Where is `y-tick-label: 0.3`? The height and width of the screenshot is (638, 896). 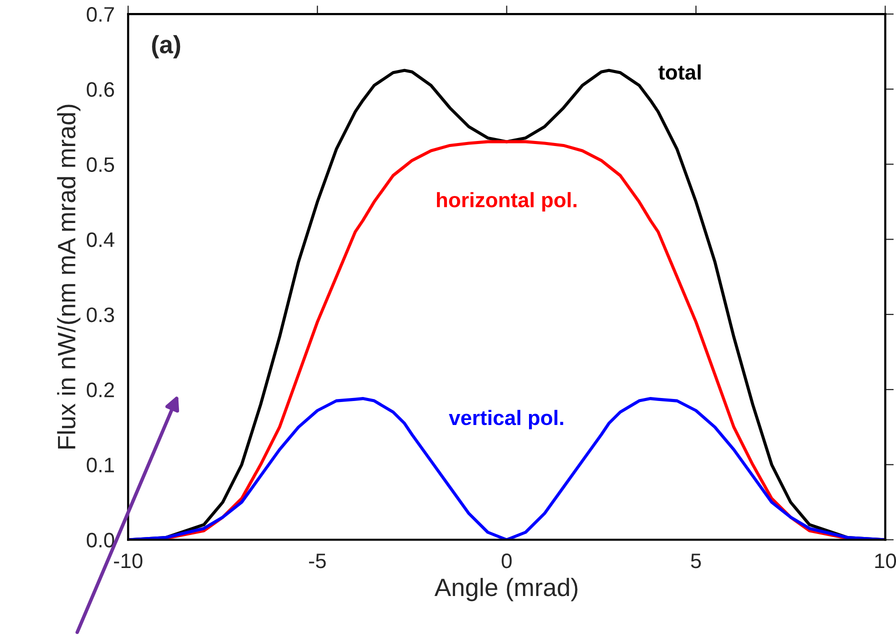
y-tick-label: 0.3 is located at coordinates (100, 314).